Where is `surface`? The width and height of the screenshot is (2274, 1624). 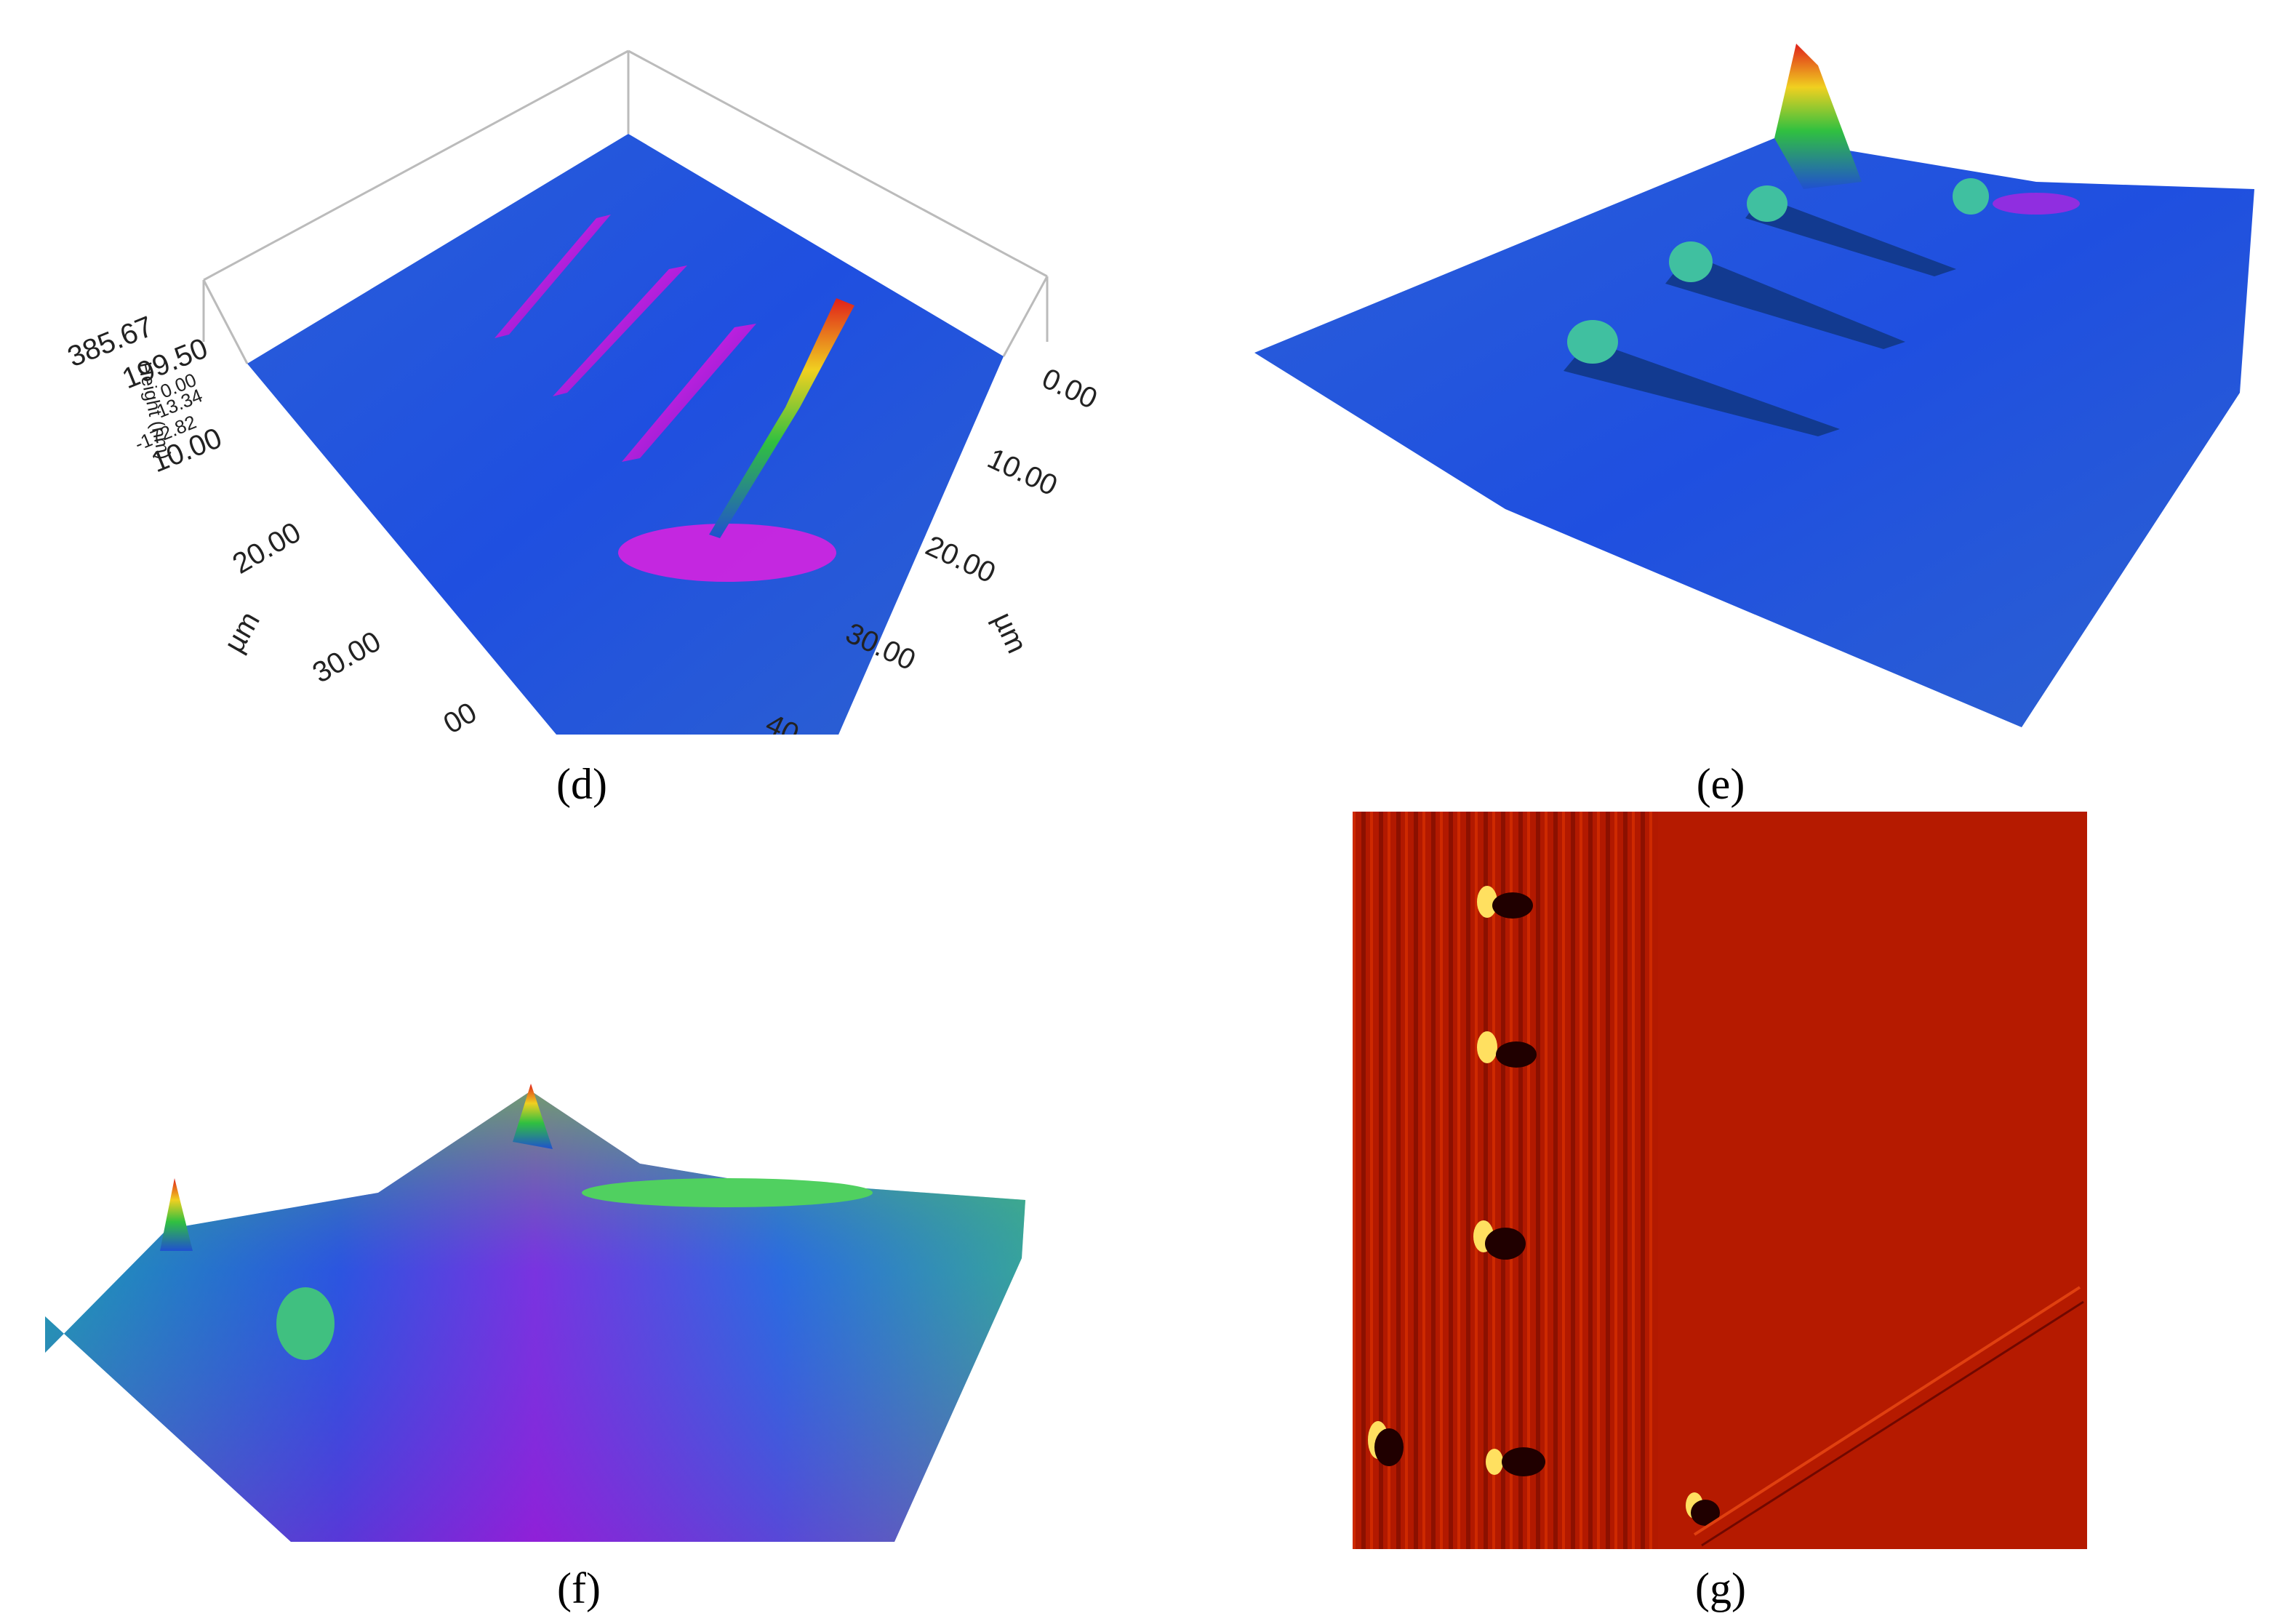
surface is located at coordinates (625, 434).